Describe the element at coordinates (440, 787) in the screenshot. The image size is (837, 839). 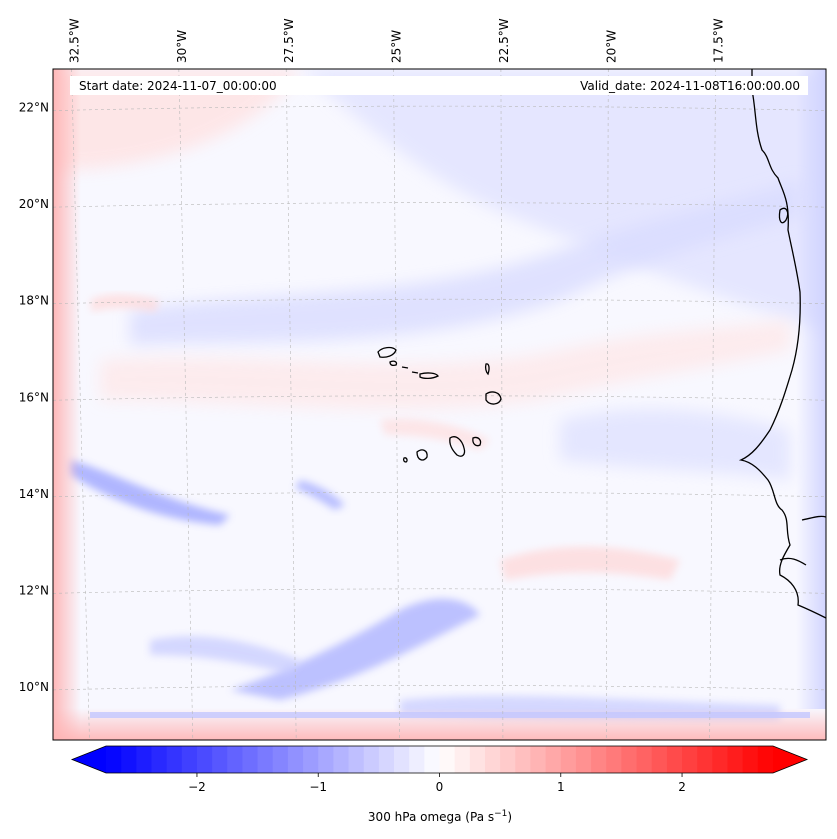
I see `colorbar-tick-label: 0` at that location.